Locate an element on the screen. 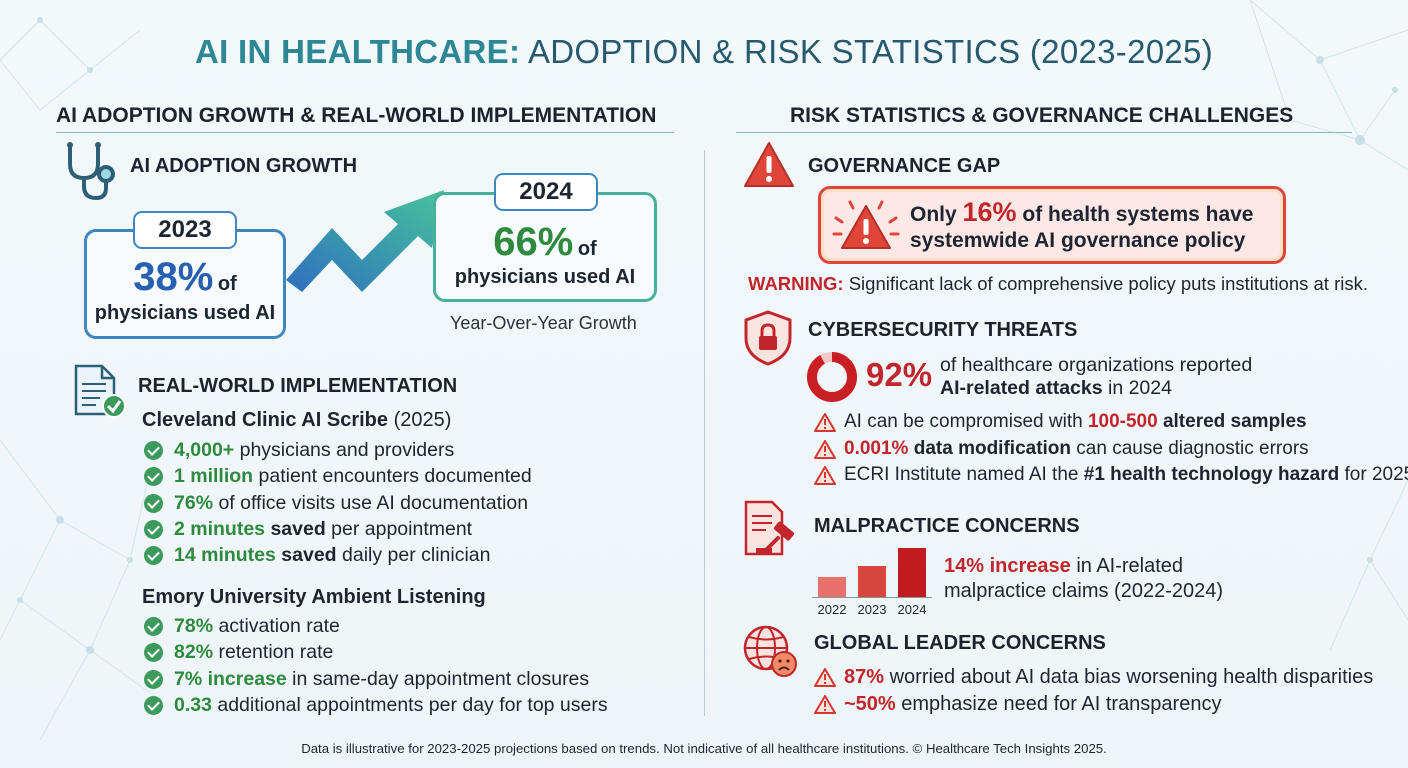 Image resolution: width=1408 pixels, height=768 pixels. emory-title: Emory University Ambient Listening is located at coordinates (314, 597).